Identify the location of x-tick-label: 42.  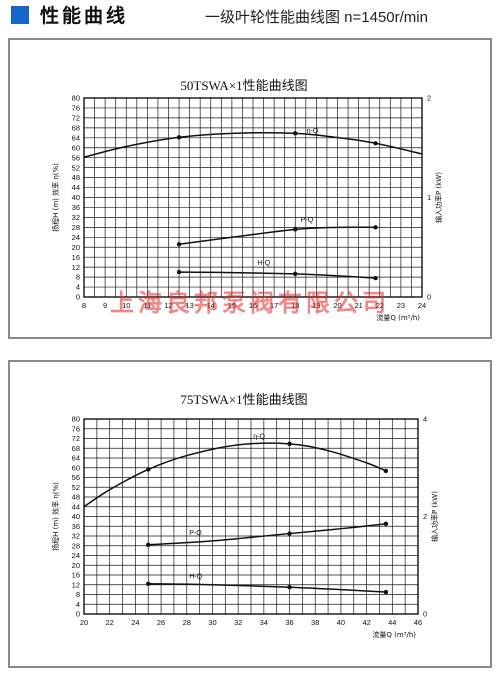
(366, 622).